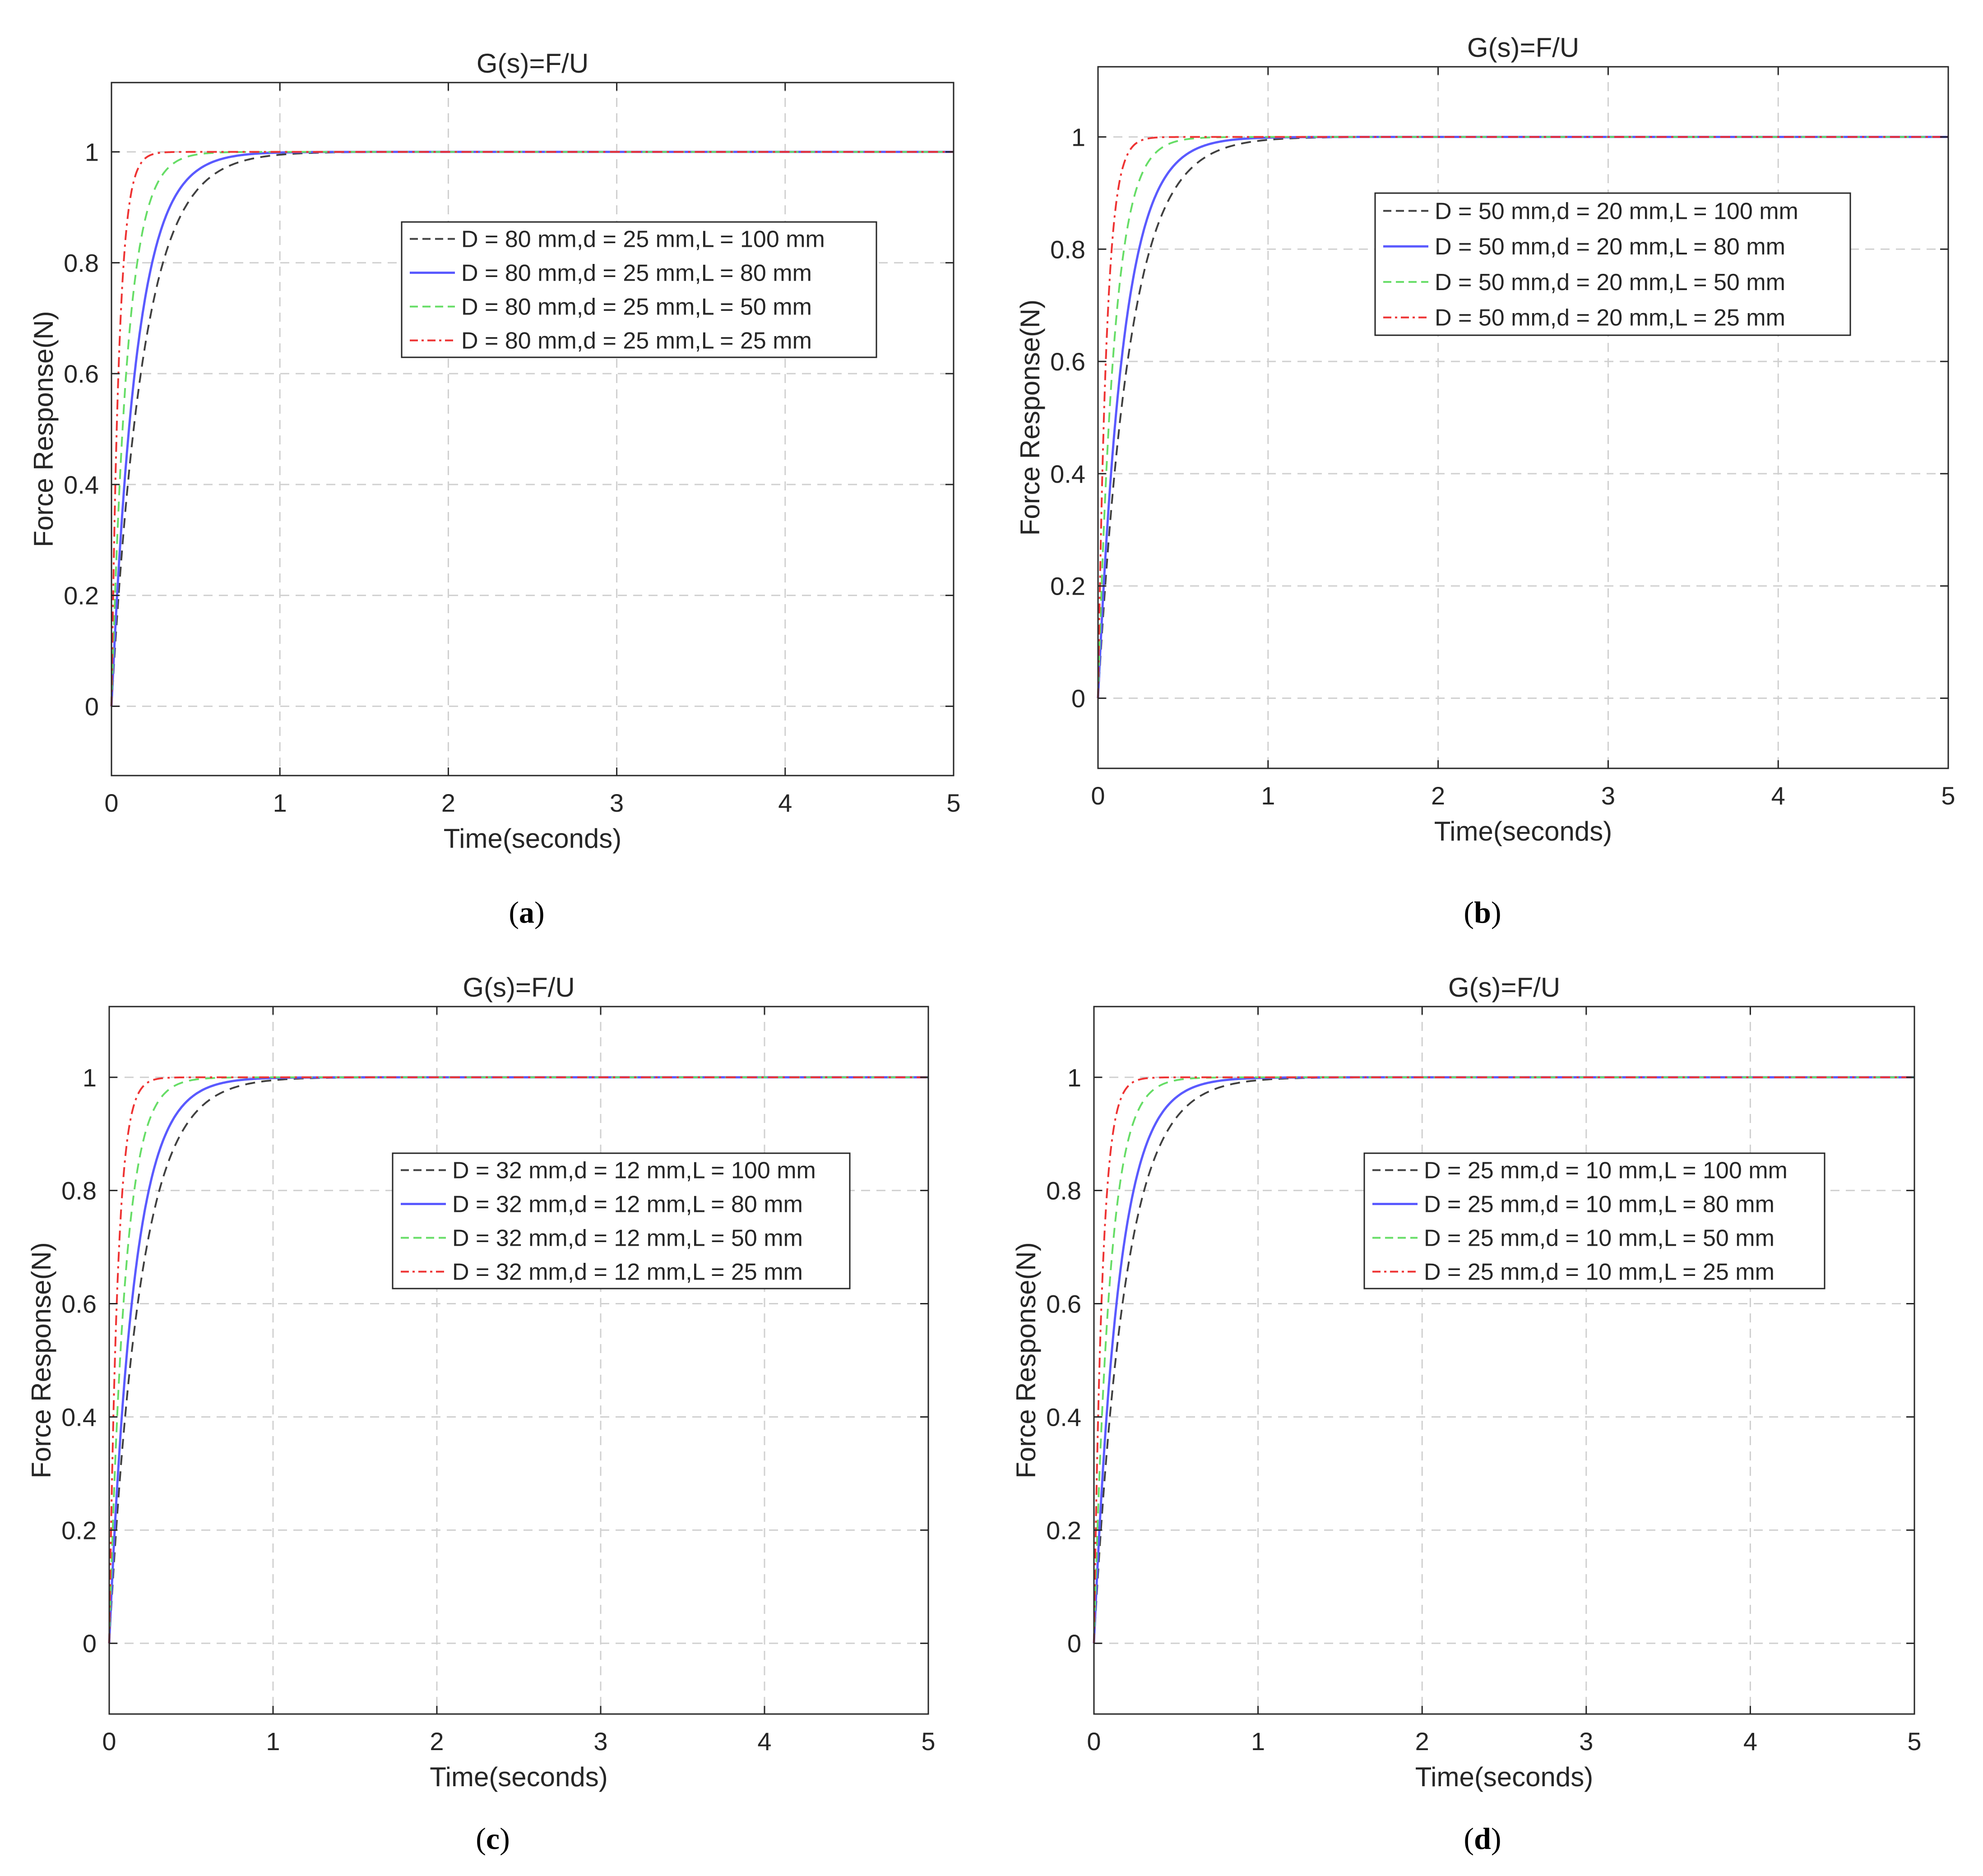  What do you see at coordinates (1610, 282) in the screenshot?
I see `legend-label: D = 50 mm,d = 20 mm,L = 50 mm` at bounding box center [1610, 282].